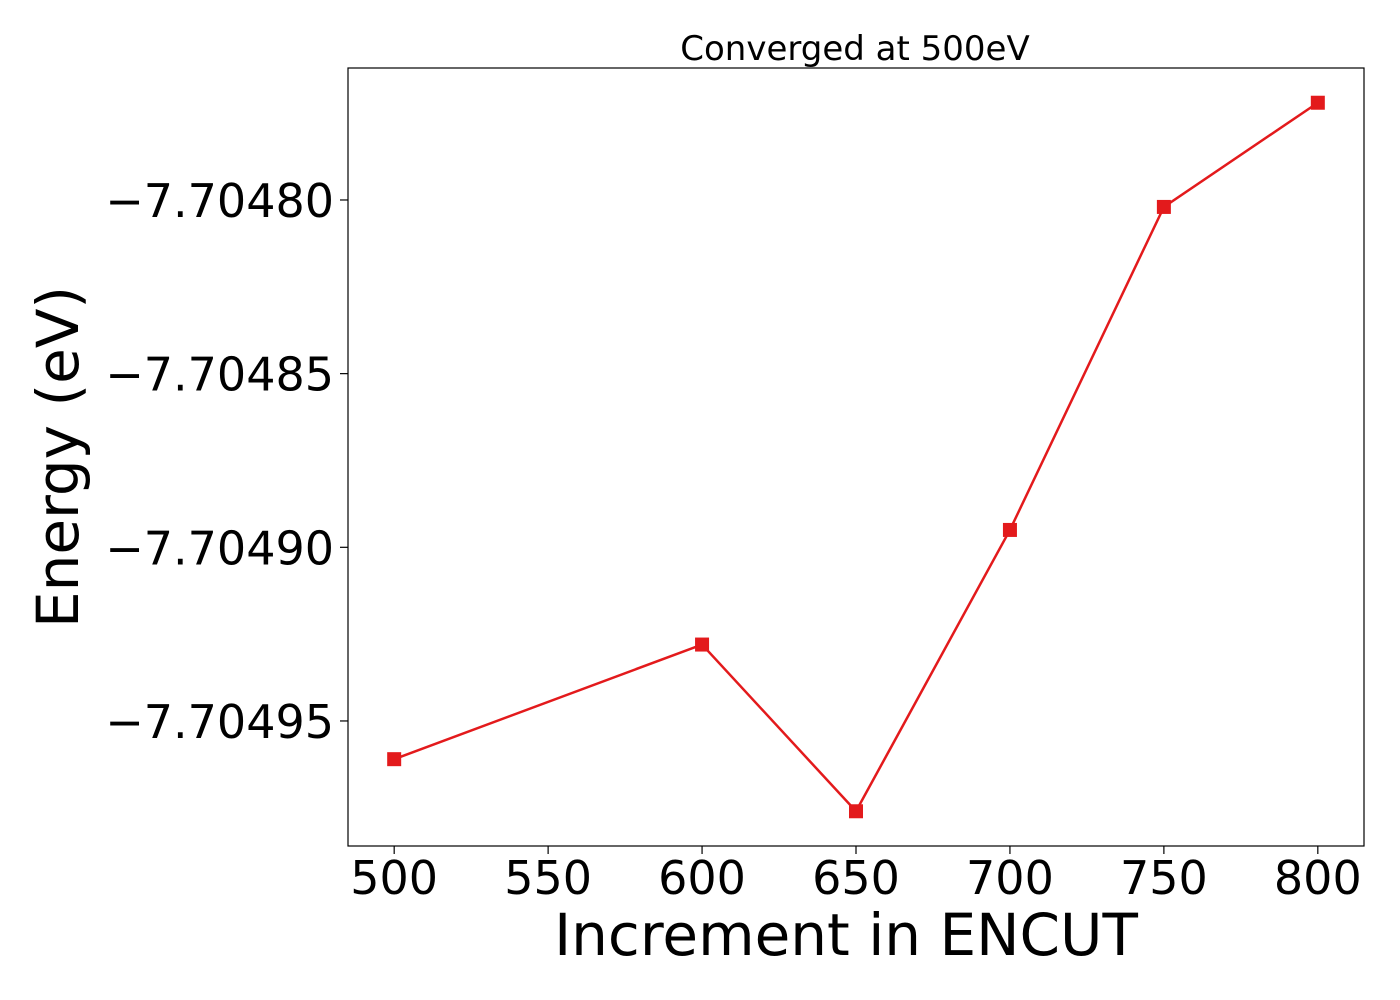 The image size is (1400, 1000). Describe the element at coordinates (854, 49) in the screenshot. I see `chart-title: Converged at 500eV` at that location.